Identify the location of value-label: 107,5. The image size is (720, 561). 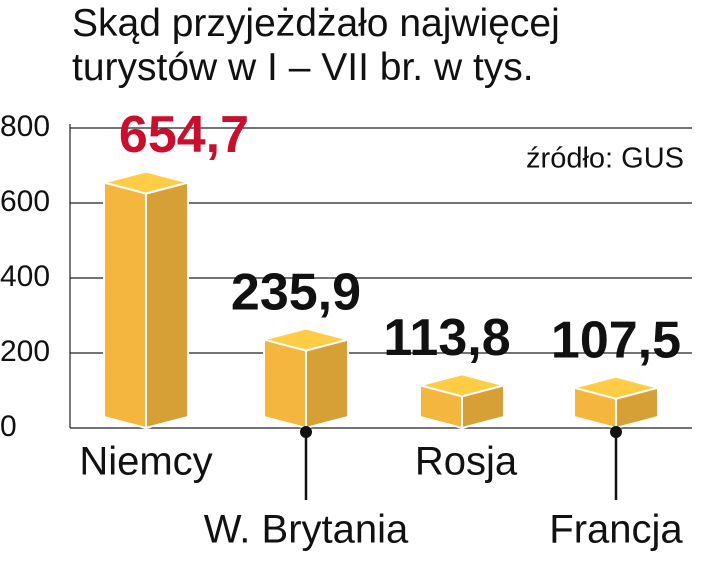
(616, 340).